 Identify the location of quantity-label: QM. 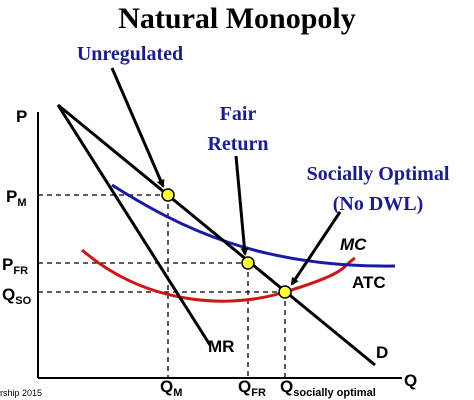
(171, 388).